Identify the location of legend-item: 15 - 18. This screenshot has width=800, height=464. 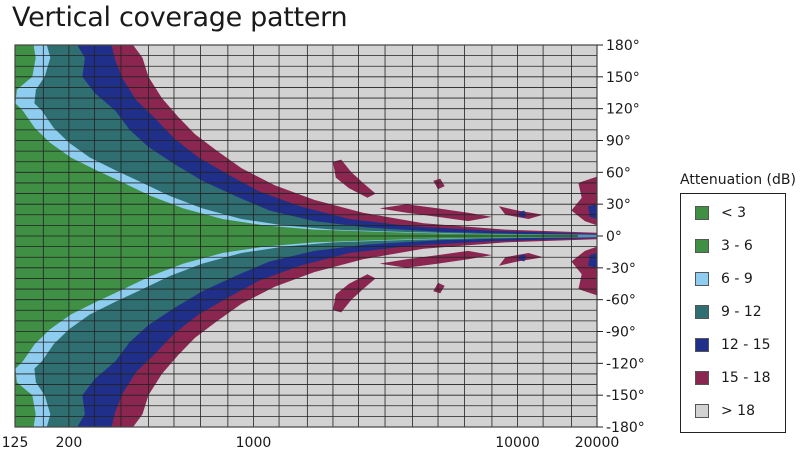
(726, 378).